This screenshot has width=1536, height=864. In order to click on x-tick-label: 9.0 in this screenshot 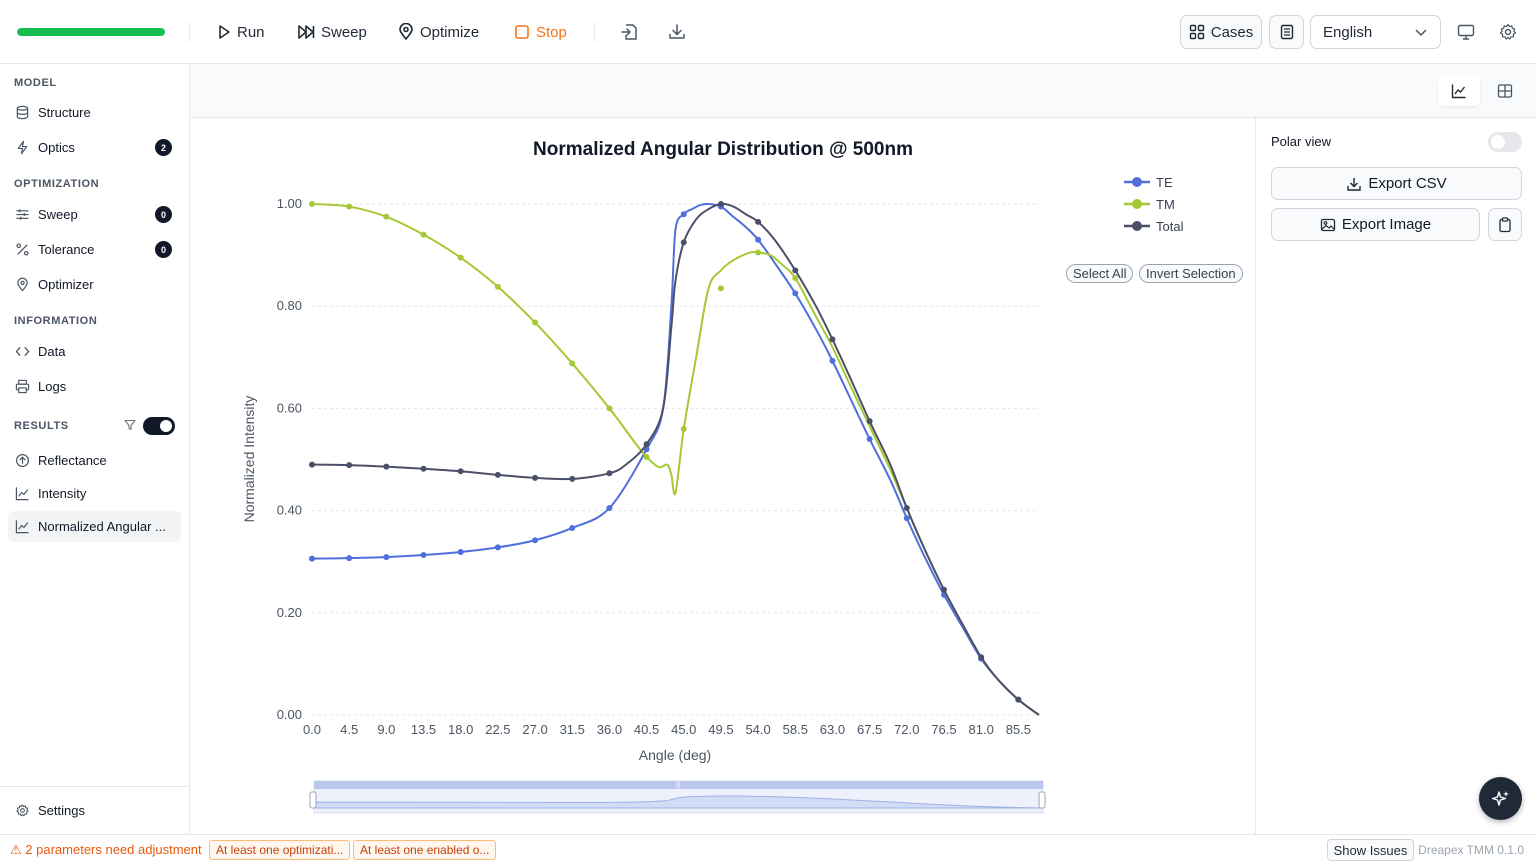, I will do `click(386, 729)`.